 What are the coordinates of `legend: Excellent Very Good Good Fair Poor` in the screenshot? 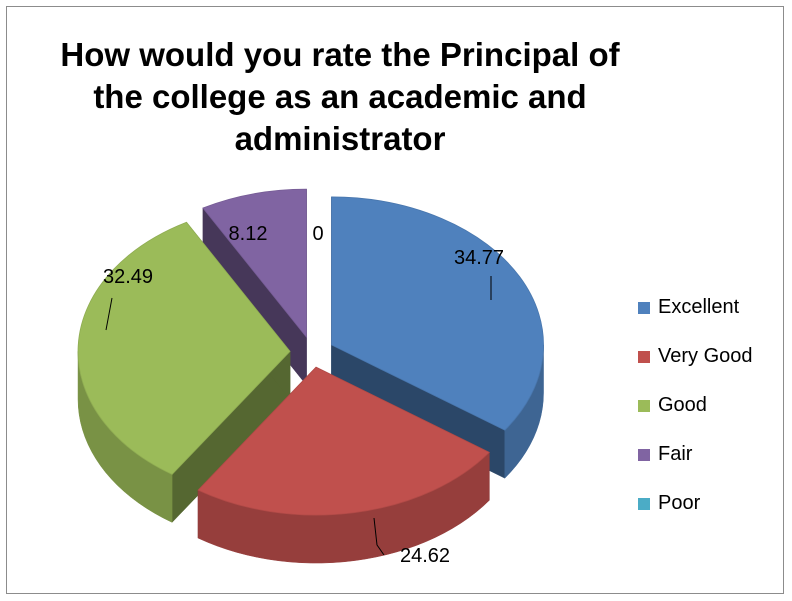 It's located at (710, 405).